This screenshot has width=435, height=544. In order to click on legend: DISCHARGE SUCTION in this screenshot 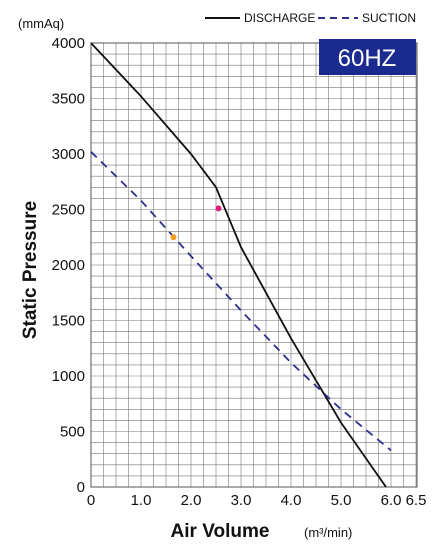, I will do `click(310, 18)`.